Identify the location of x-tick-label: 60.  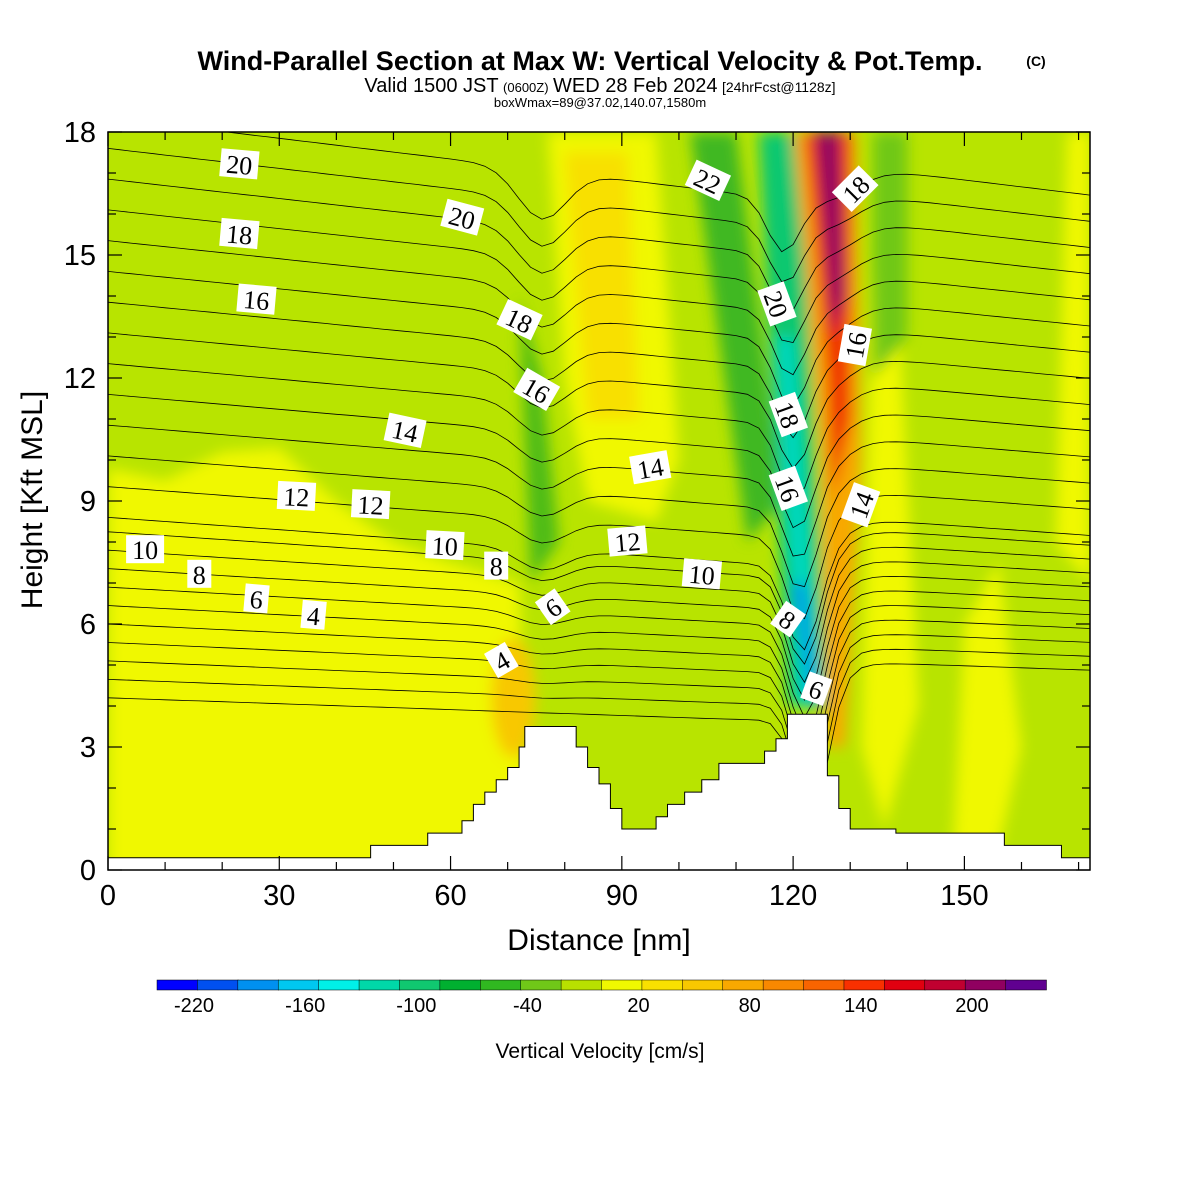
(450, 896).